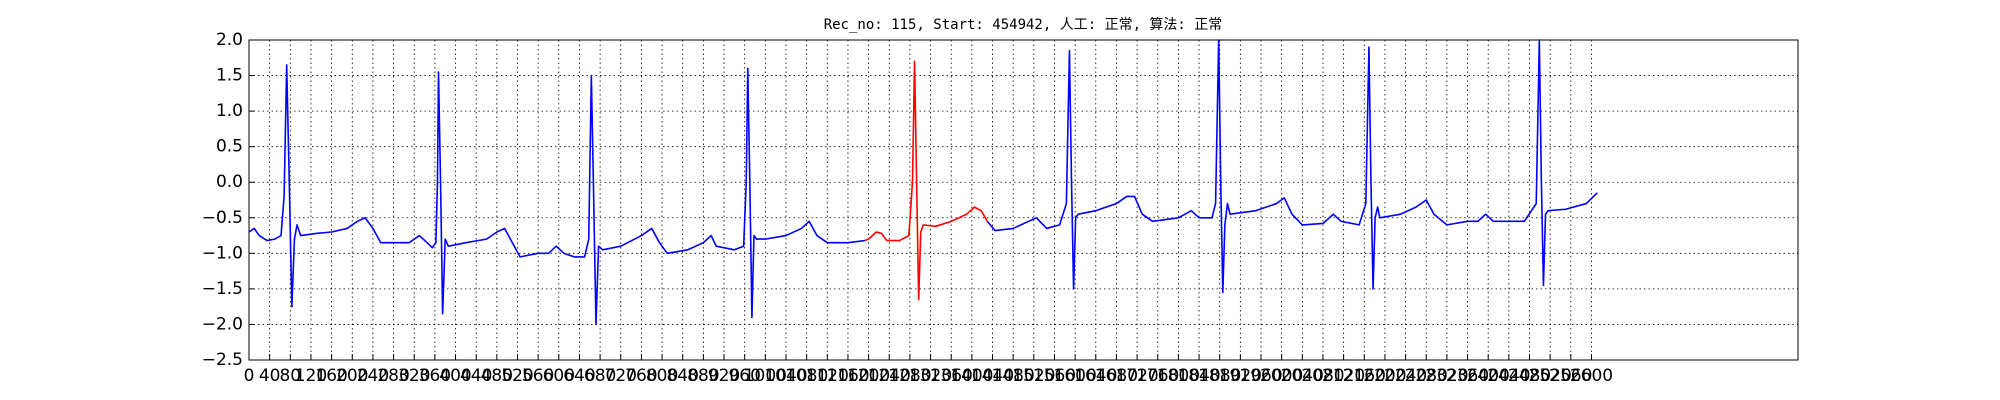 Image resolution: width=2000 pixels, height=400 pixels. I want to click on x-tick-label: 2080, so click(1322, 376).